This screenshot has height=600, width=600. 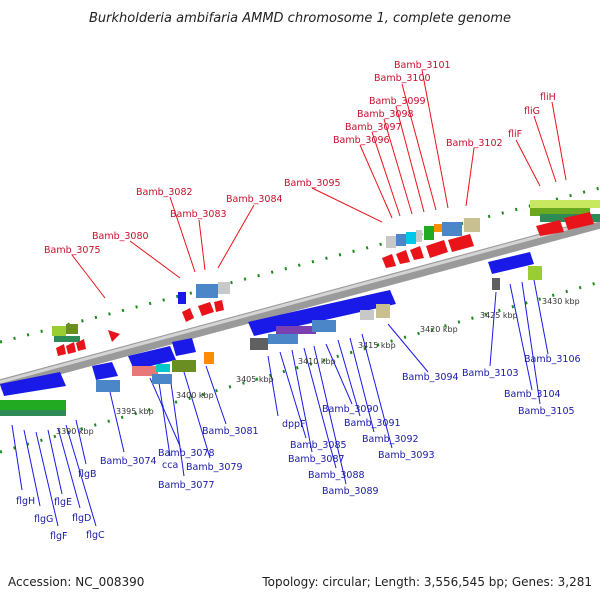 I want to click on gene-label: Bamb_3106, so click(x=552, y=359).